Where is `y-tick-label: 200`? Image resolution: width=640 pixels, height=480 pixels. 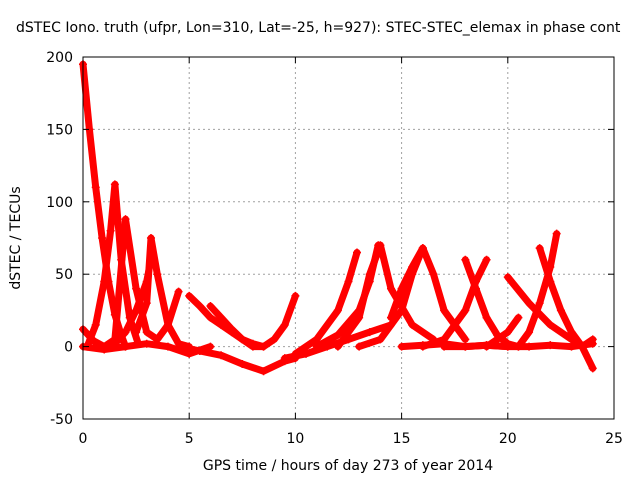
y-tick-label: 200 is located at coordinates (59, 58).